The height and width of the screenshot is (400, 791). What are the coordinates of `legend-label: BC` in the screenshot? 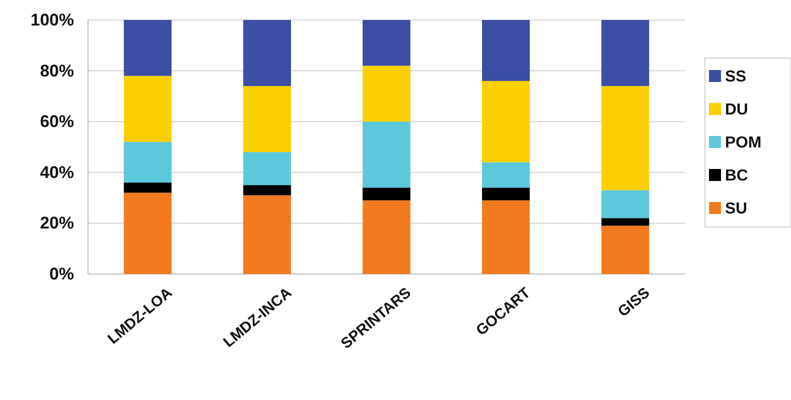 It's located at (737, 176).